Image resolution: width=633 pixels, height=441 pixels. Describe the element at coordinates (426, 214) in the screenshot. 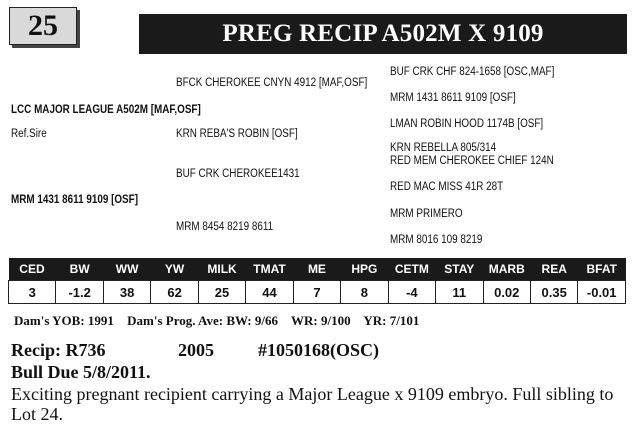

I see `pedigree-dds: MRM PRIMERO` at that location.